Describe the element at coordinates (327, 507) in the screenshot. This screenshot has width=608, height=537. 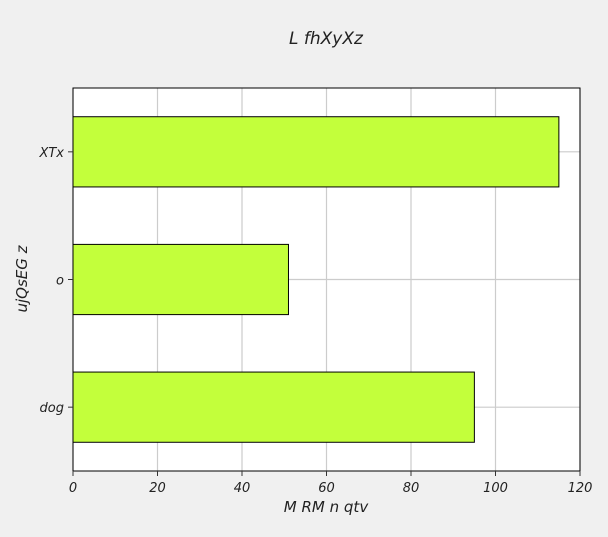
I see `x-axis-label: M RM n qtv` at that location.